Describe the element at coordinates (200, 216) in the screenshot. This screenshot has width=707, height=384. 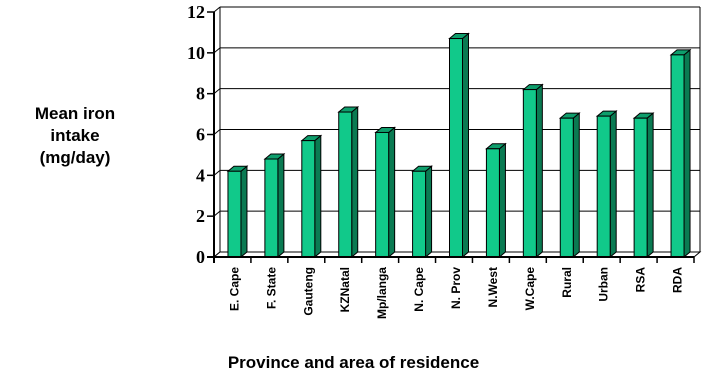
I see `y-tick-label: 2` at that location.